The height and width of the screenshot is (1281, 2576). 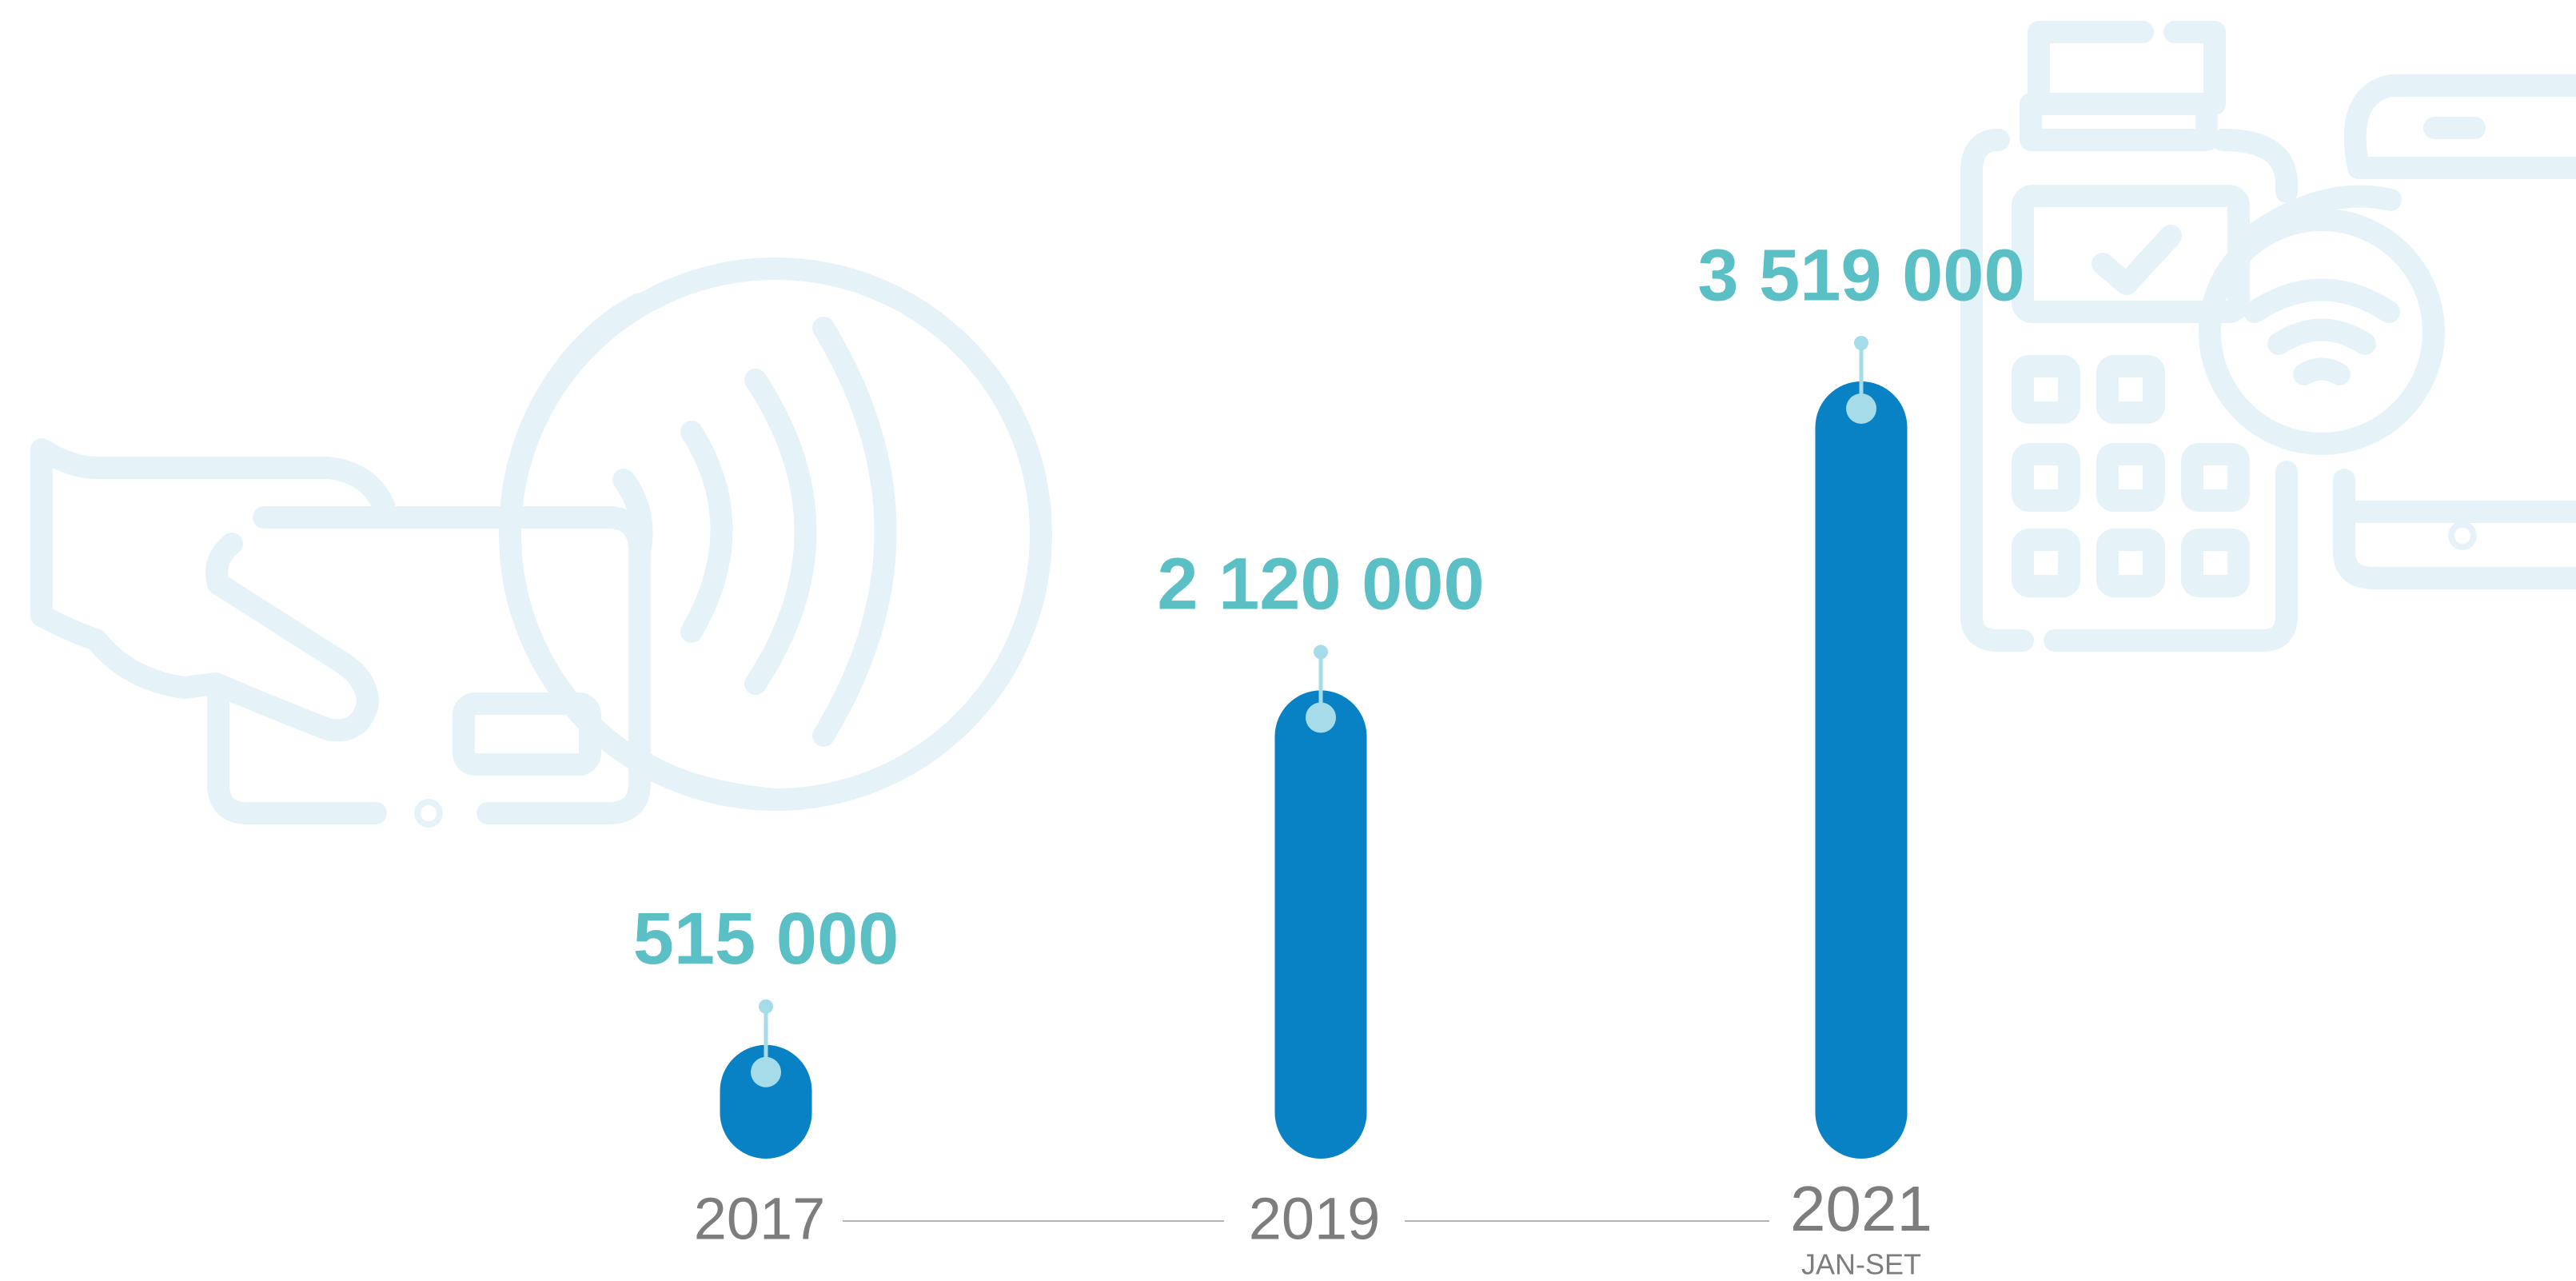 What do you see at coordinates (1861, 1208) in the screenshot?
I see `x-tick-label: 2021` at bounding box center [1861, 1208].